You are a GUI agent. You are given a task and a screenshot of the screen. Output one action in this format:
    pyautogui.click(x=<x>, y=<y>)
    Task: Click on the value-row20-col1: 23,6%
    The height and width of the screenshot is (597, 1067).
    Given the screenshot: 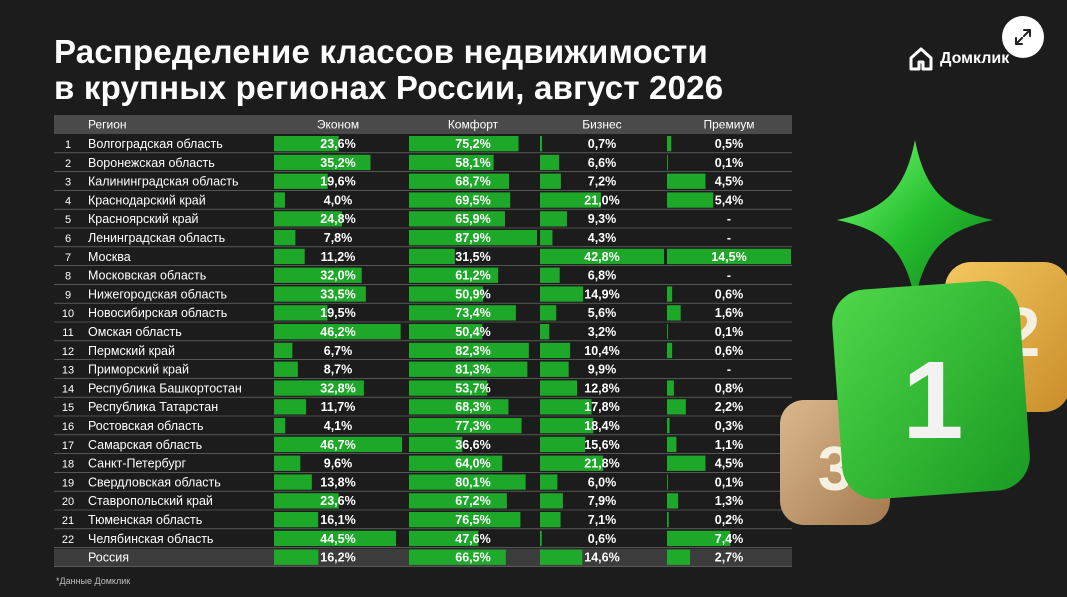 What is the action you would take?
    pyautogui.click(x=337, y=501)
    